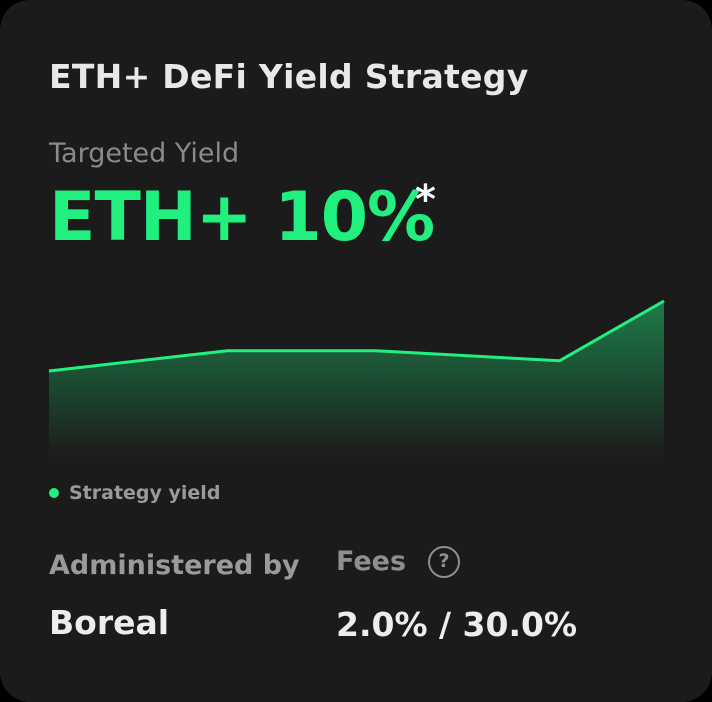 This screenshot has height=702, width=712. I want to click on administered-by-label: Administered by, so click(174, 565).